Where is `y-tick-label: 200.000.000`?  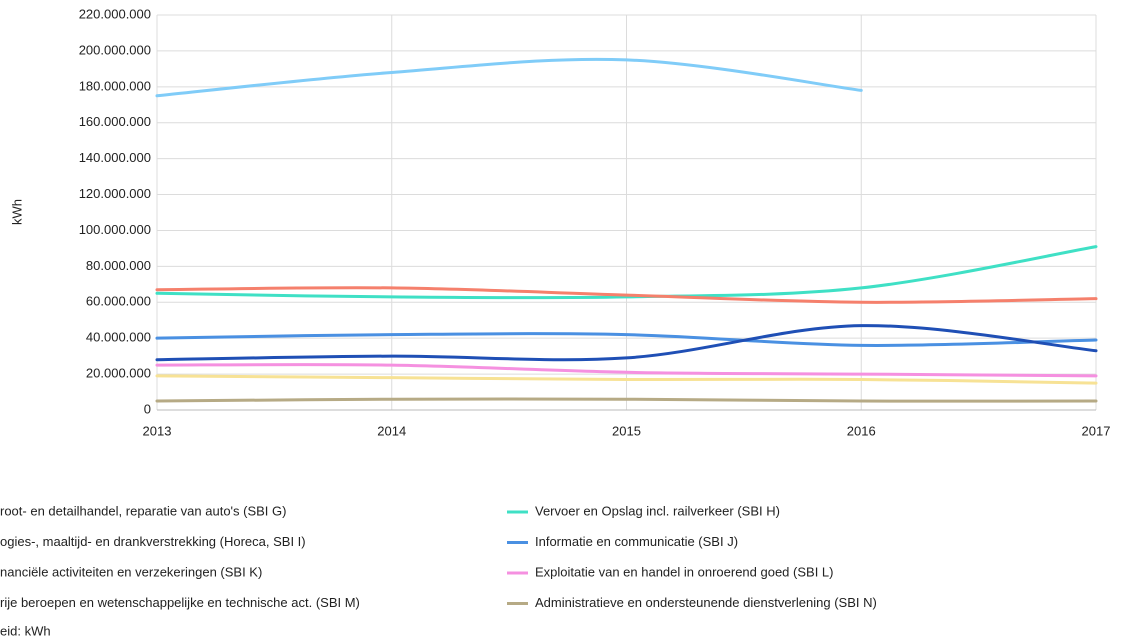
y-tick-label: 200.000.000 is located at coordinates (115, 49).